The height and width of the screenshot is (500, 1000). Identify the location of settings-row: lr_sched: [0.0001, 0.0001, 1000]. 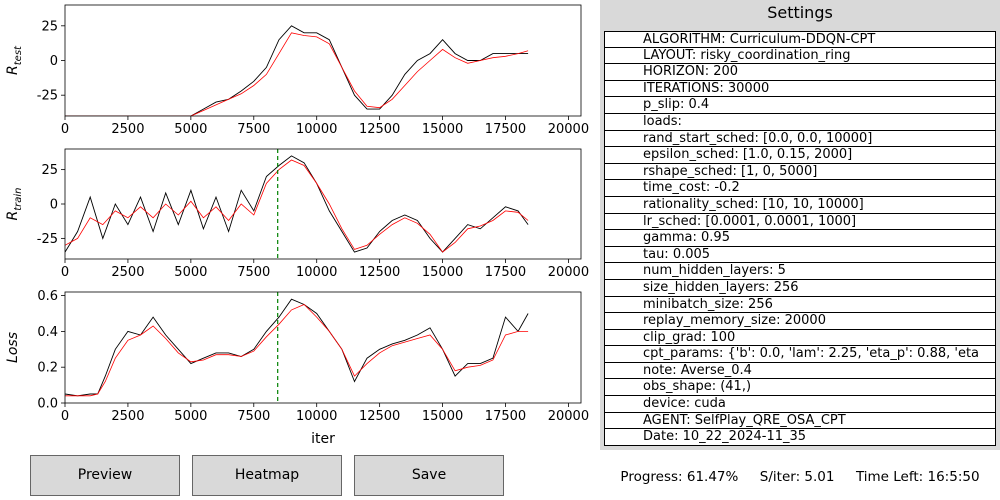
(800, 222).